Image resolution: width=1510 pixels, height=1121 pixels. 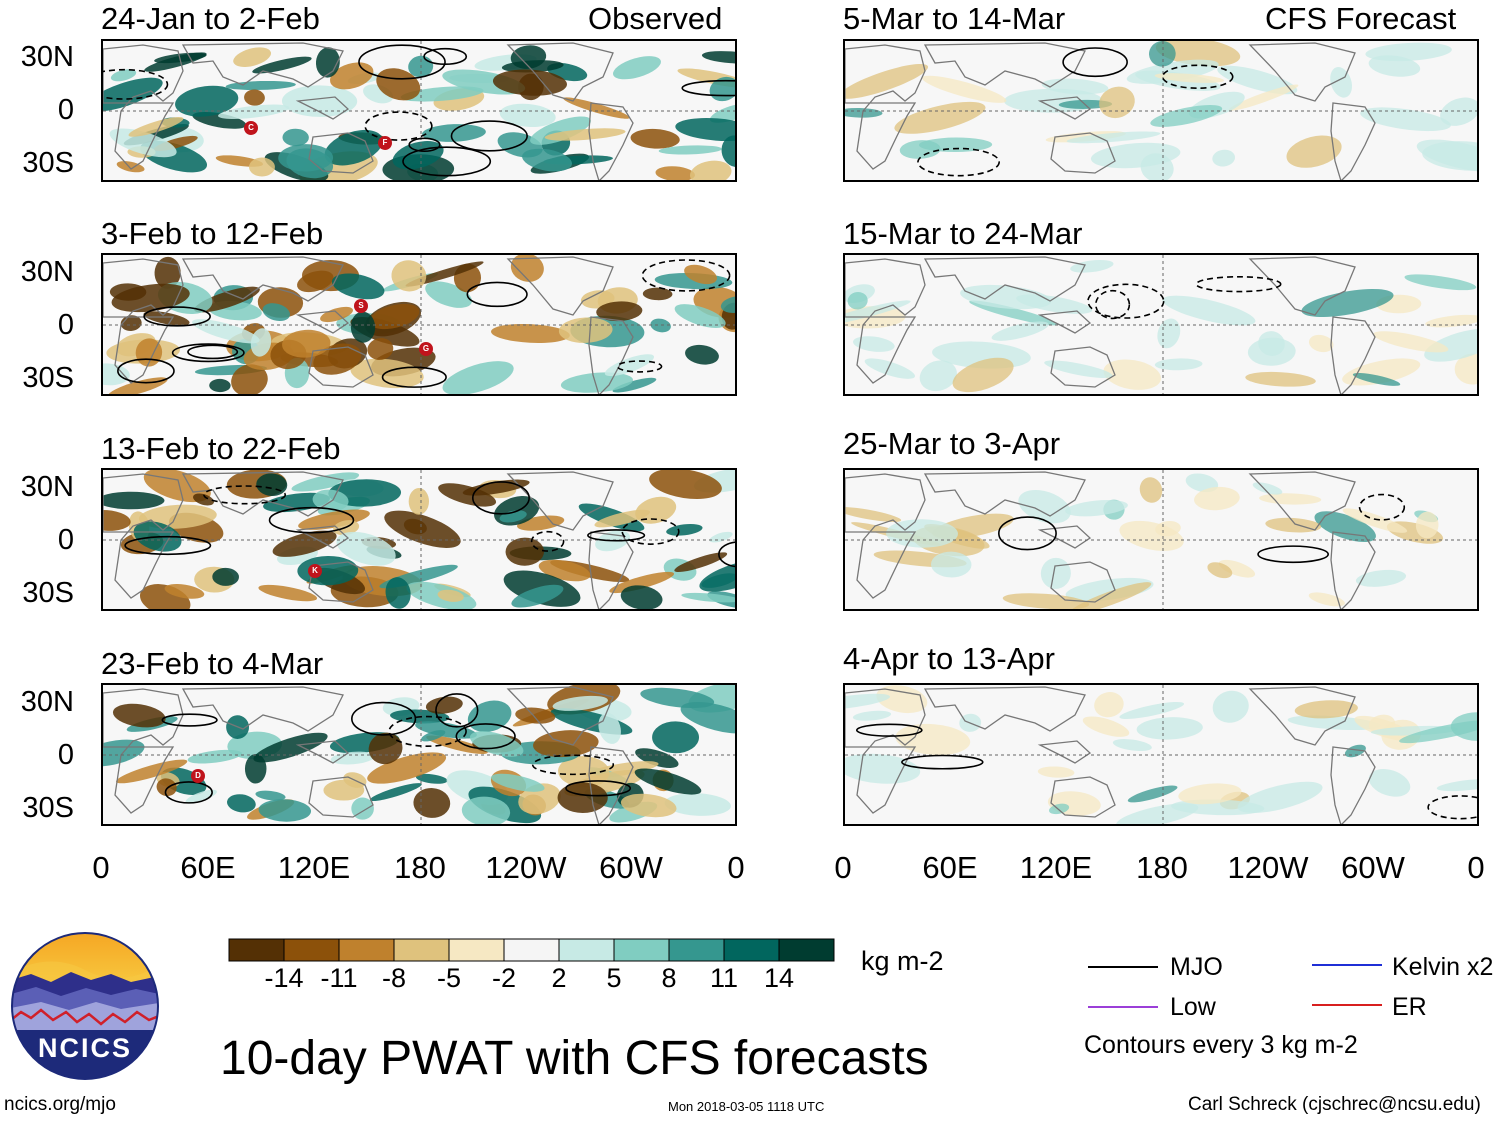 What do you see at coordinates (954, 18) in the screenshot?
I see `panel-title-5: 5-Mar to 14-Mar` at bounding box center [954, 18].